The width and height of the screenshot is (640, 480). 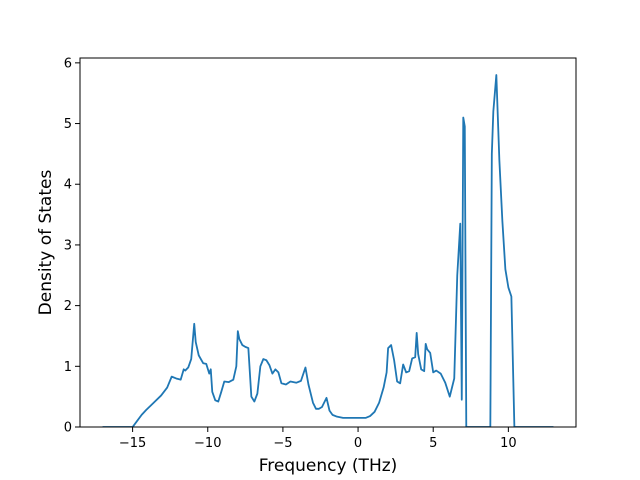 I want to click on y-tick-label: 3, so click(x=68, y=245).